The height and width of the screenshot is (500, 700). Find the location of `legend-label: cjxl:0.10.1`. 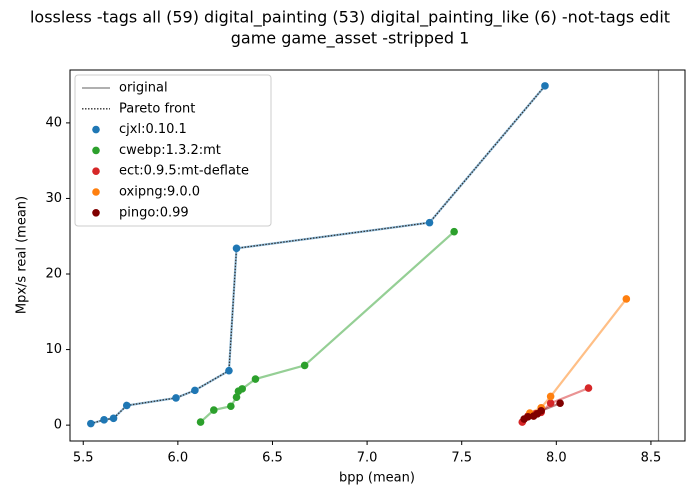

legend-label: cjxl:0.10.1 is located at coordinates (153, 129).